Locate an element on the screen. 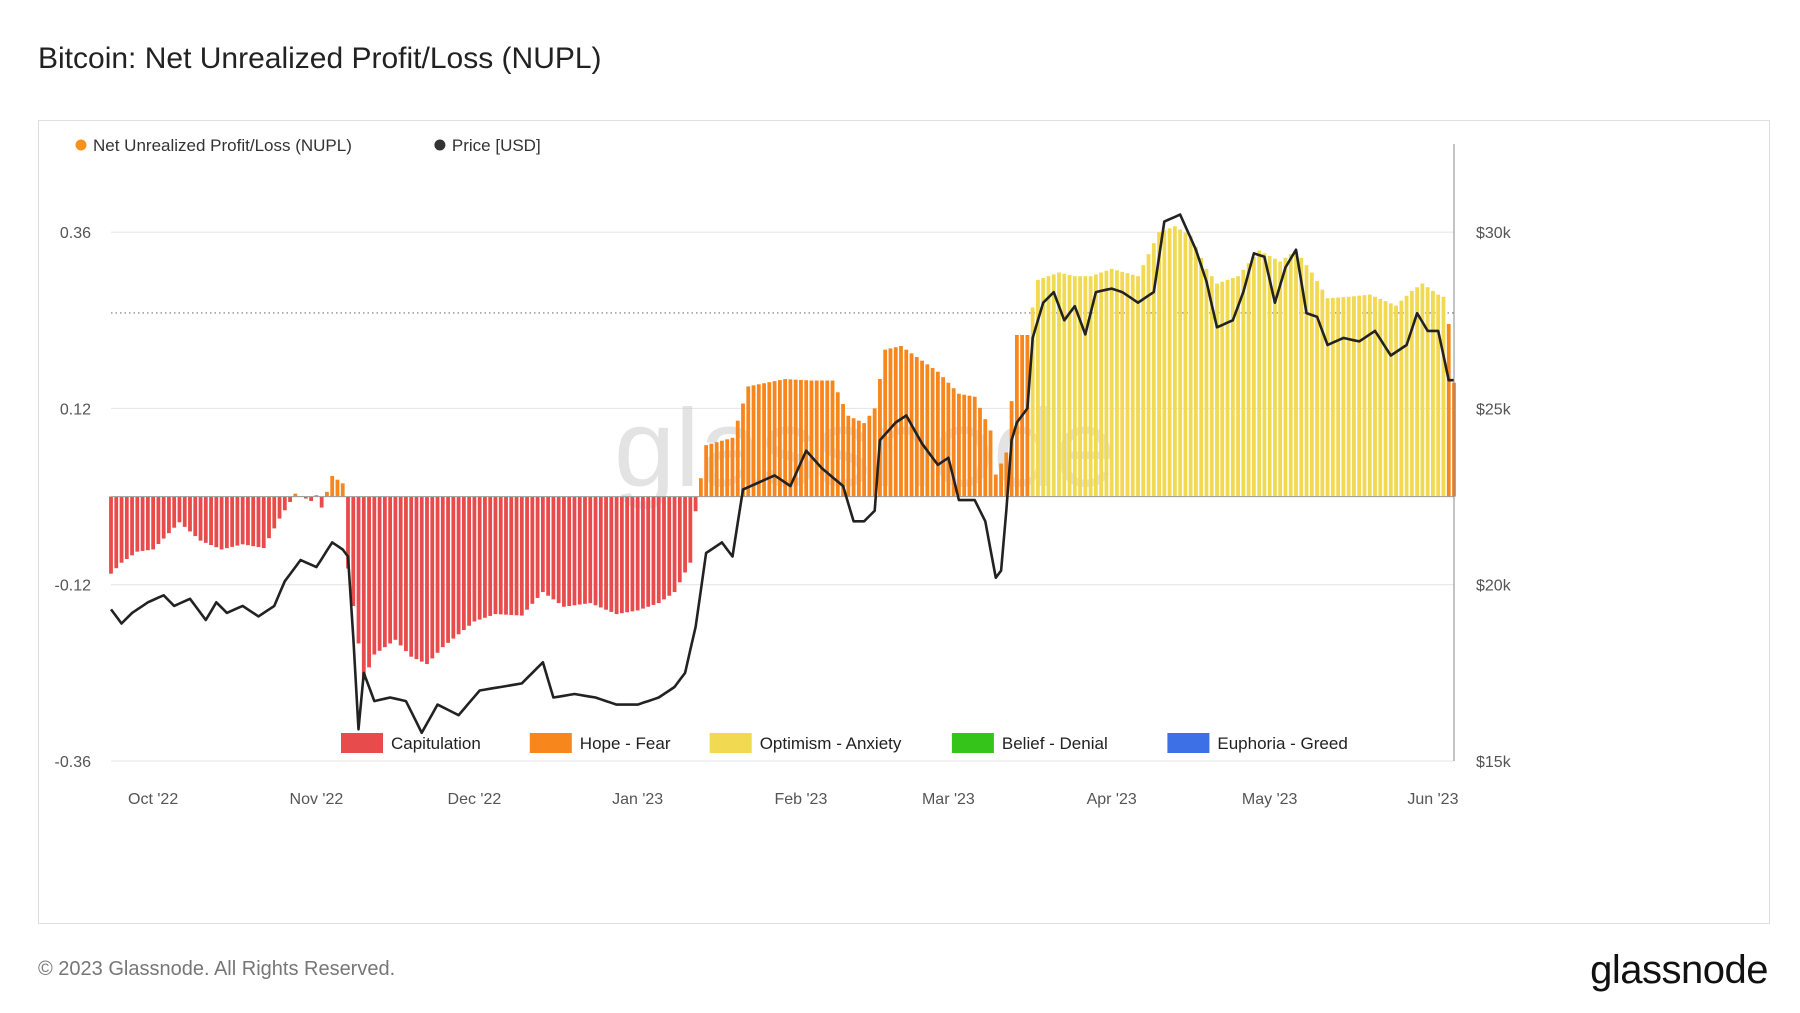 This screenshot has height=1013, width=1800. x-tick-label: Feb '23 is located at coordinates (800, 799).